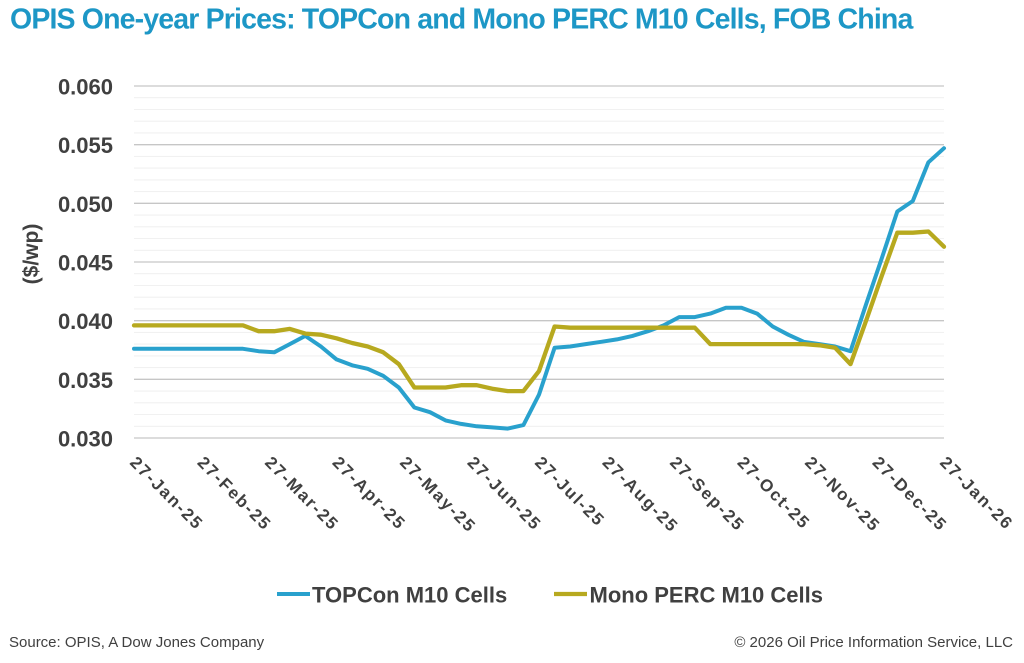 Image resolution: width=1024 pixels, height=663 pixels. What do you see at coordinates (31, 254) in the screenshot?
I see `svg-text: ($/wp)` at bounding box center [31, 254].